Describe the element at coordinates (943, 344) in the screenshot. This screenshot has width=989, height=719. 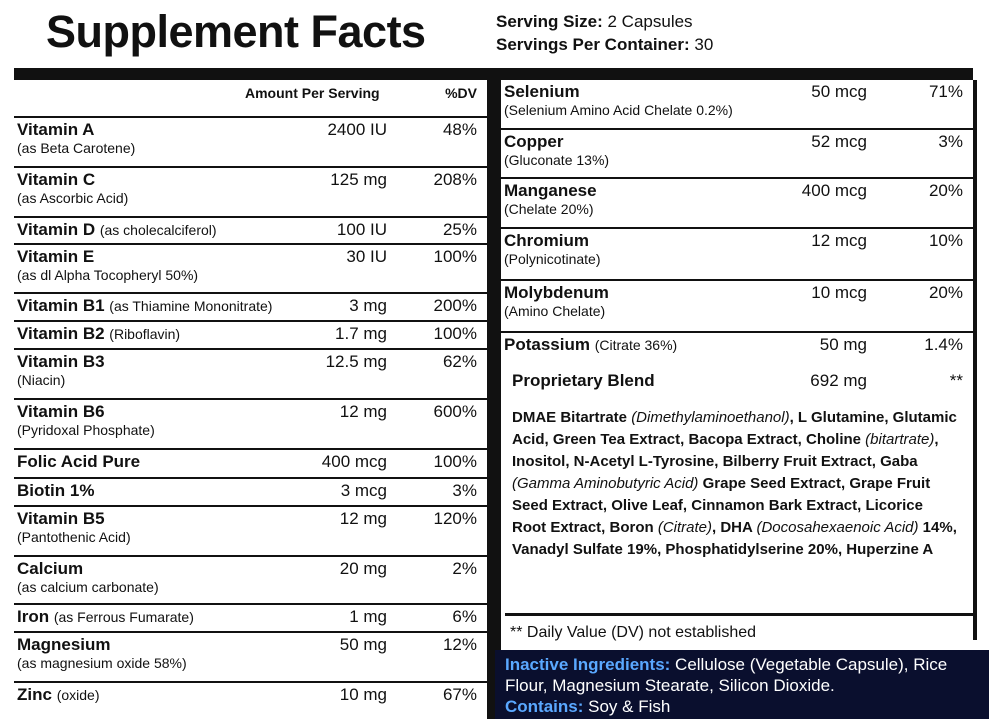
I see `nutrient-dv: 1.4%` at that location.